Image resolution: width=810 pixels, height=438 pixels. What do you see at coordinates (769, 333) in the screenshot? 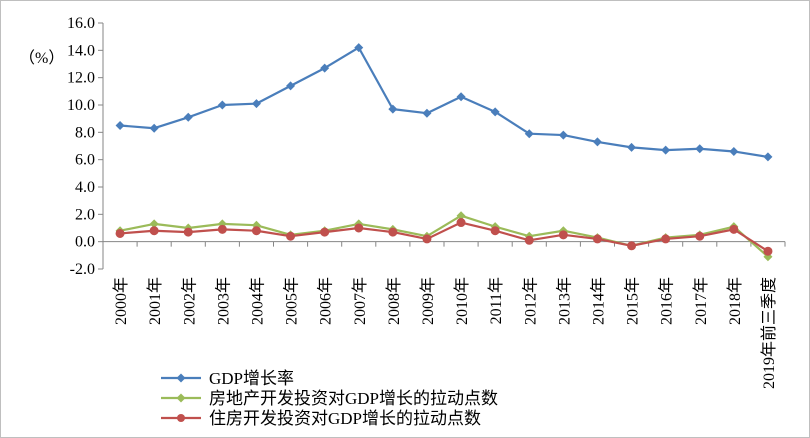
I see `x-tick-label: 2019年前三季度` at bounding box center [769, 333].